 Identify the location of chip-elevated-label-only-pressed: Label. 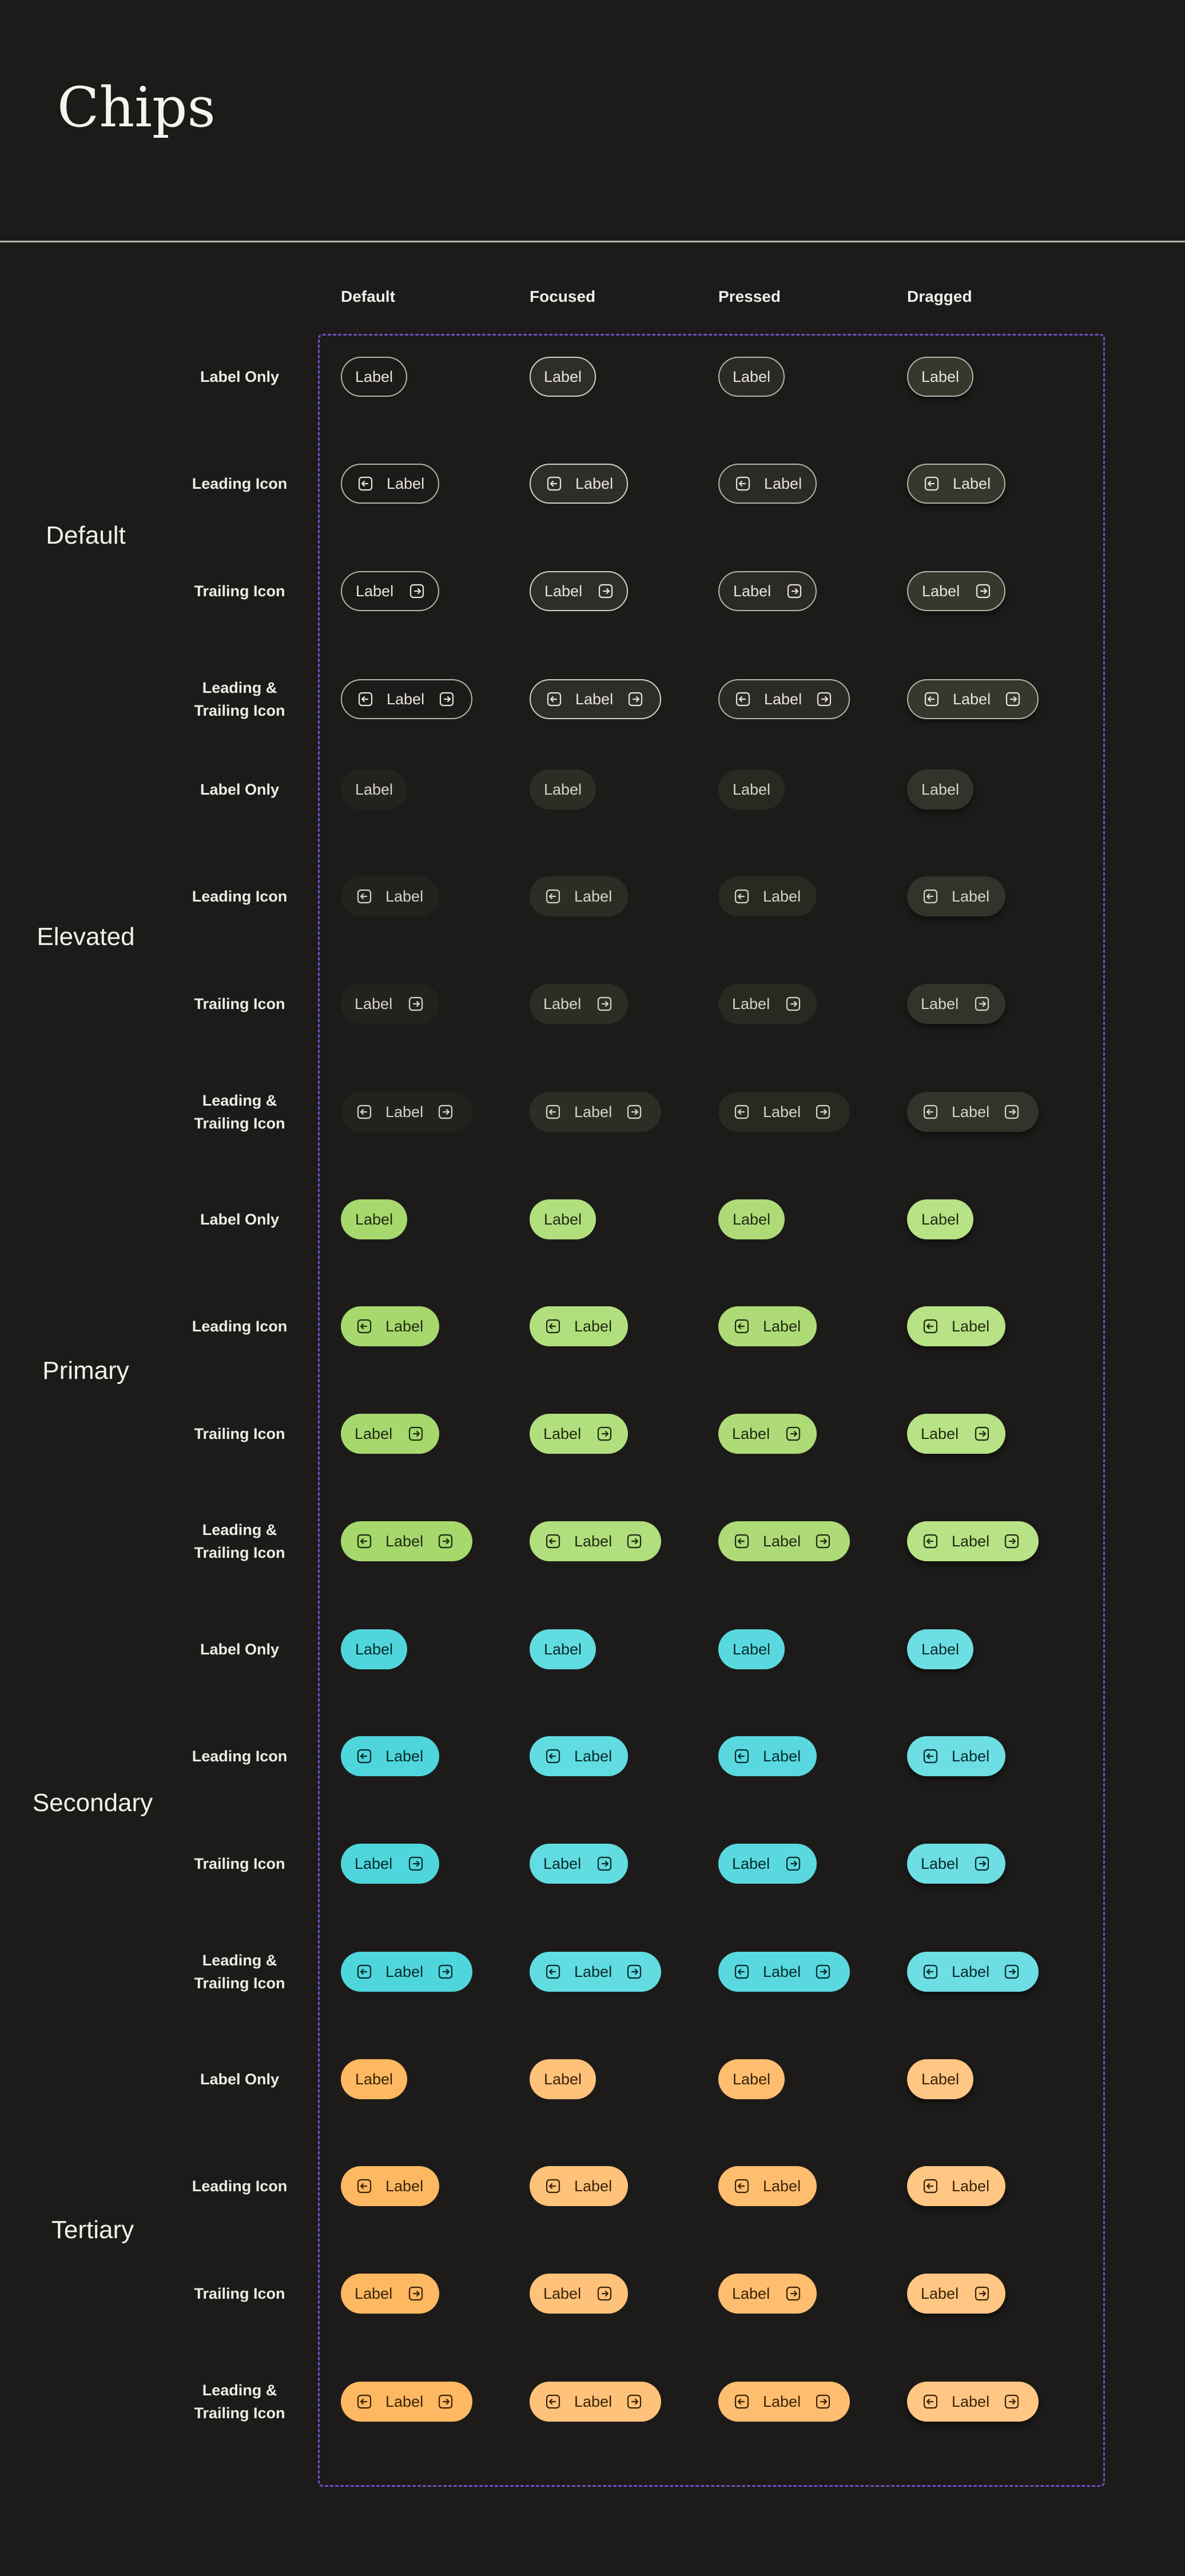
(752, 789).